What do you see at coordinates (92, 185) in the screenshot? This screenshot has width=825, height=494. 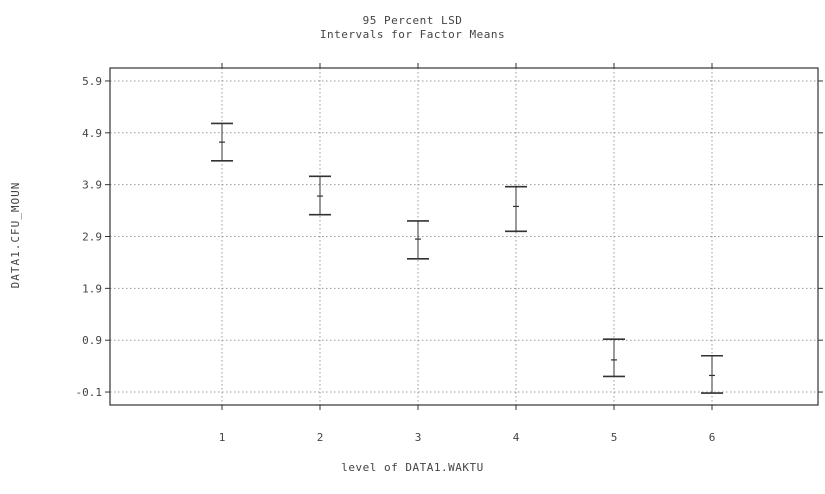 I see `y-tick-label: 3.9` at bounding box center [92, 185].